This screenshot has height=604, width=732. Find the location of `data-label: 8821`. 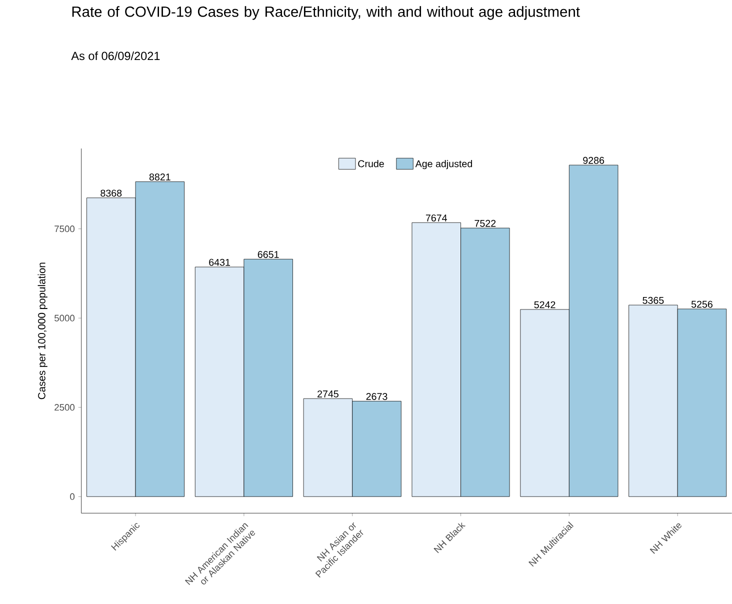

data-label: 8821 is located at coordinates (159, 177).